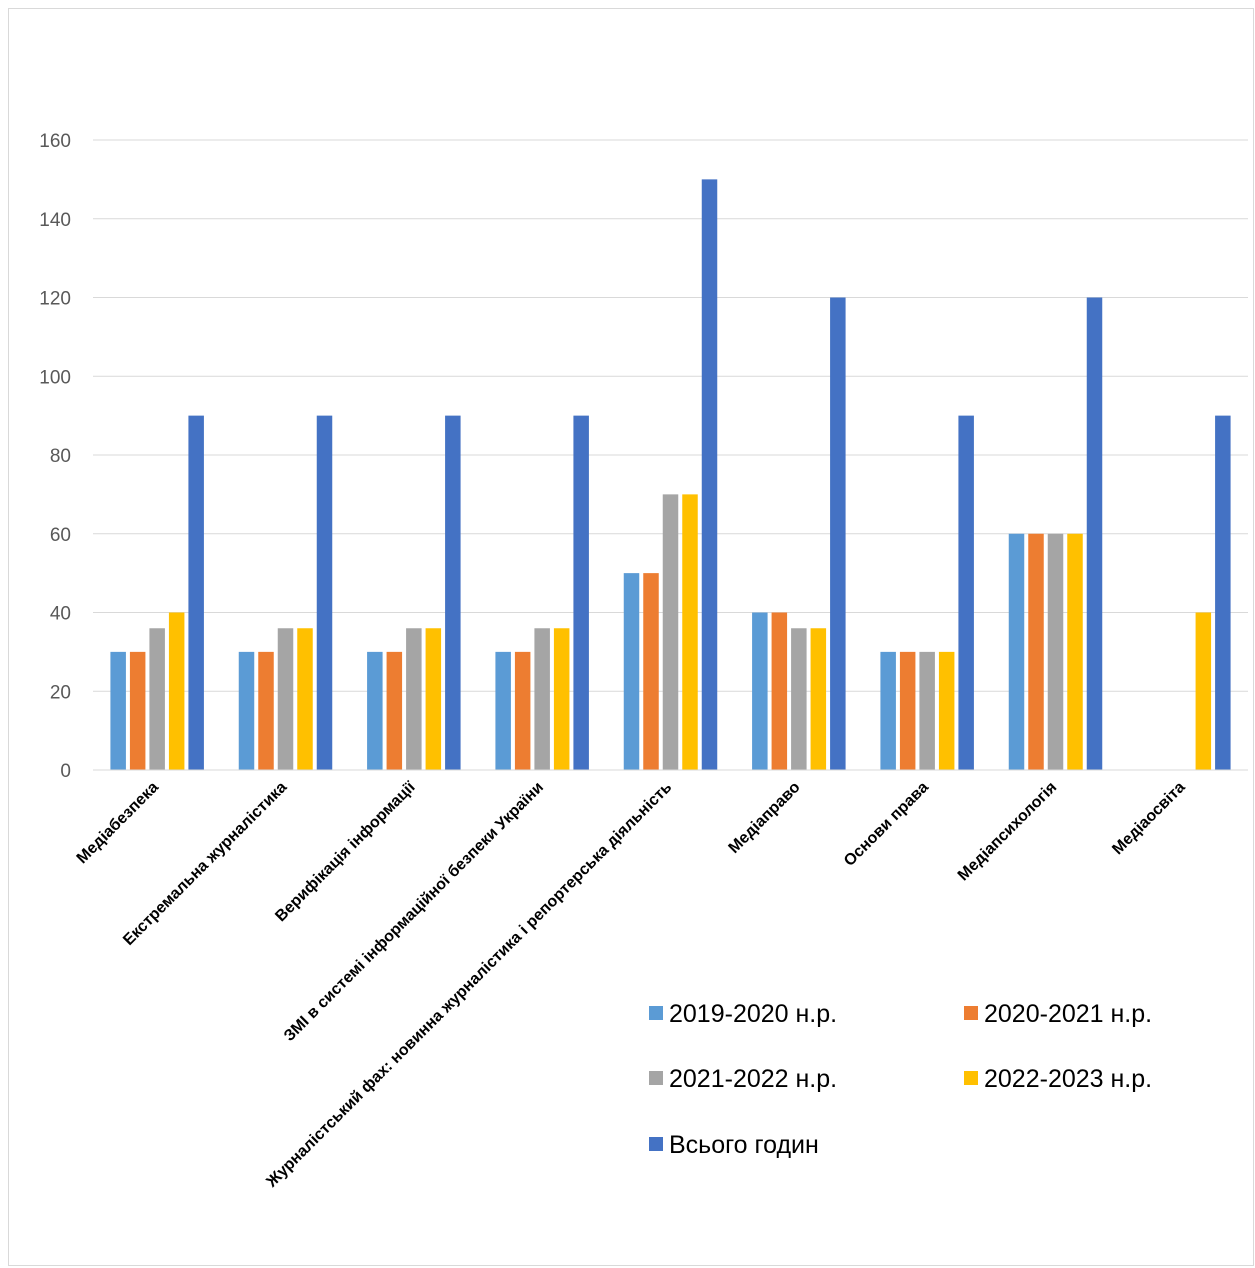  Describe the element at coordinates (753, 1014) in the screenshot. I see `legend-label: 2019-2020 н.р.` at that location.